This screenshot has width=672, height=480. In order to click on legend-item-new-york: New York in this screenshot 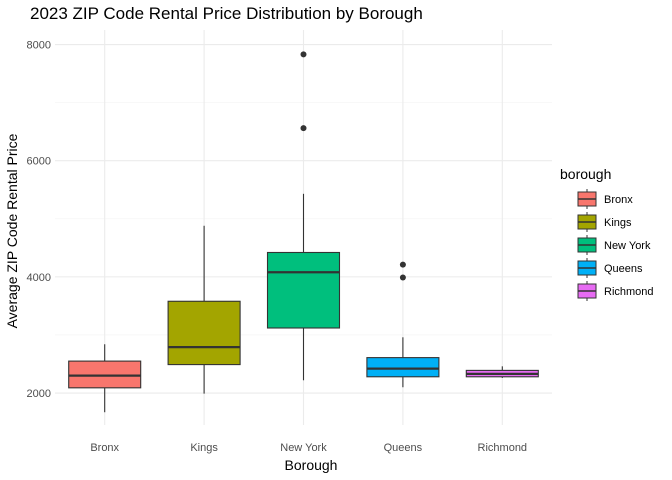, I will do `click(614, 245)`.